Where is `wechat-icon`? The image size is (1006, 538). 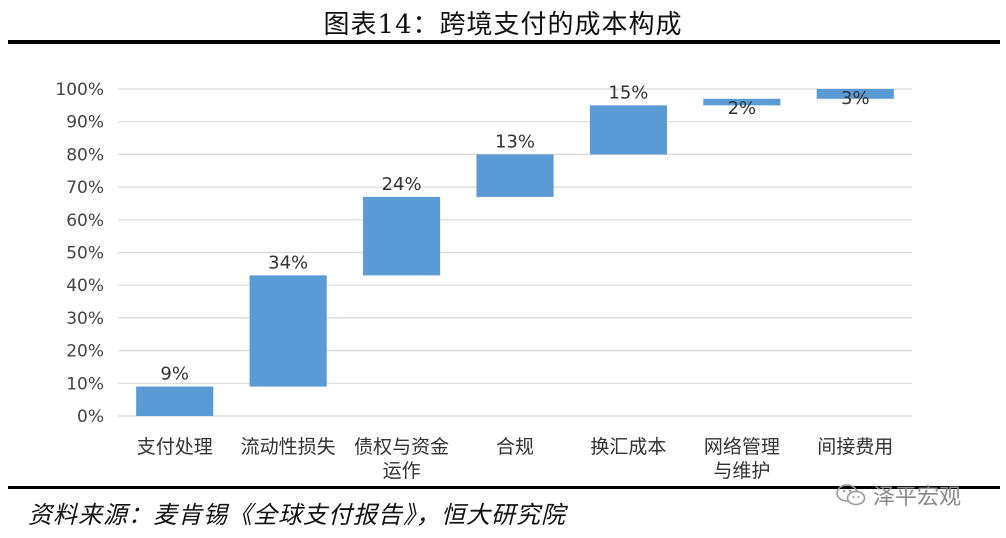 wechat-icon is located at coordinates (851, 495).